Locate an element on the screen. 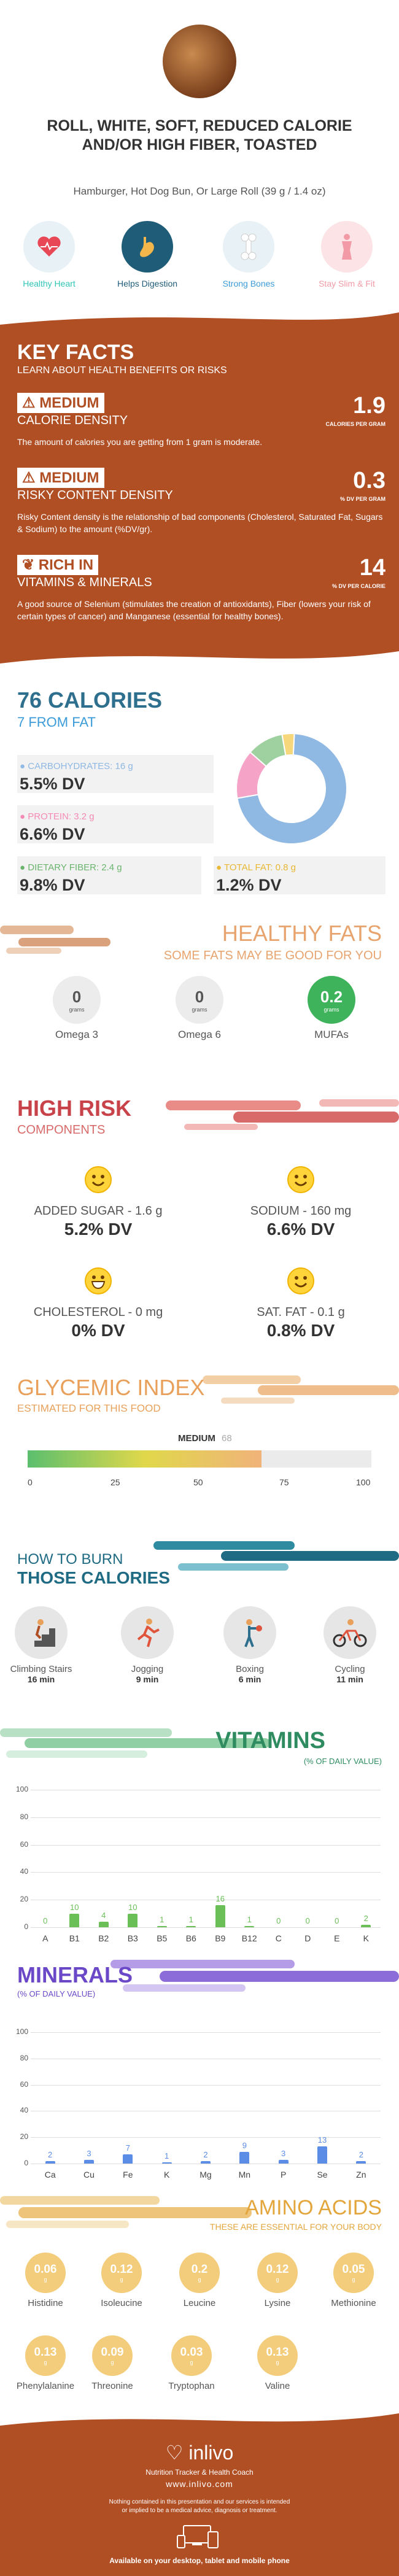 This screenshot has width=399, height=2576. risk-dv: 0% DV is located at coordinates (98, 1331).